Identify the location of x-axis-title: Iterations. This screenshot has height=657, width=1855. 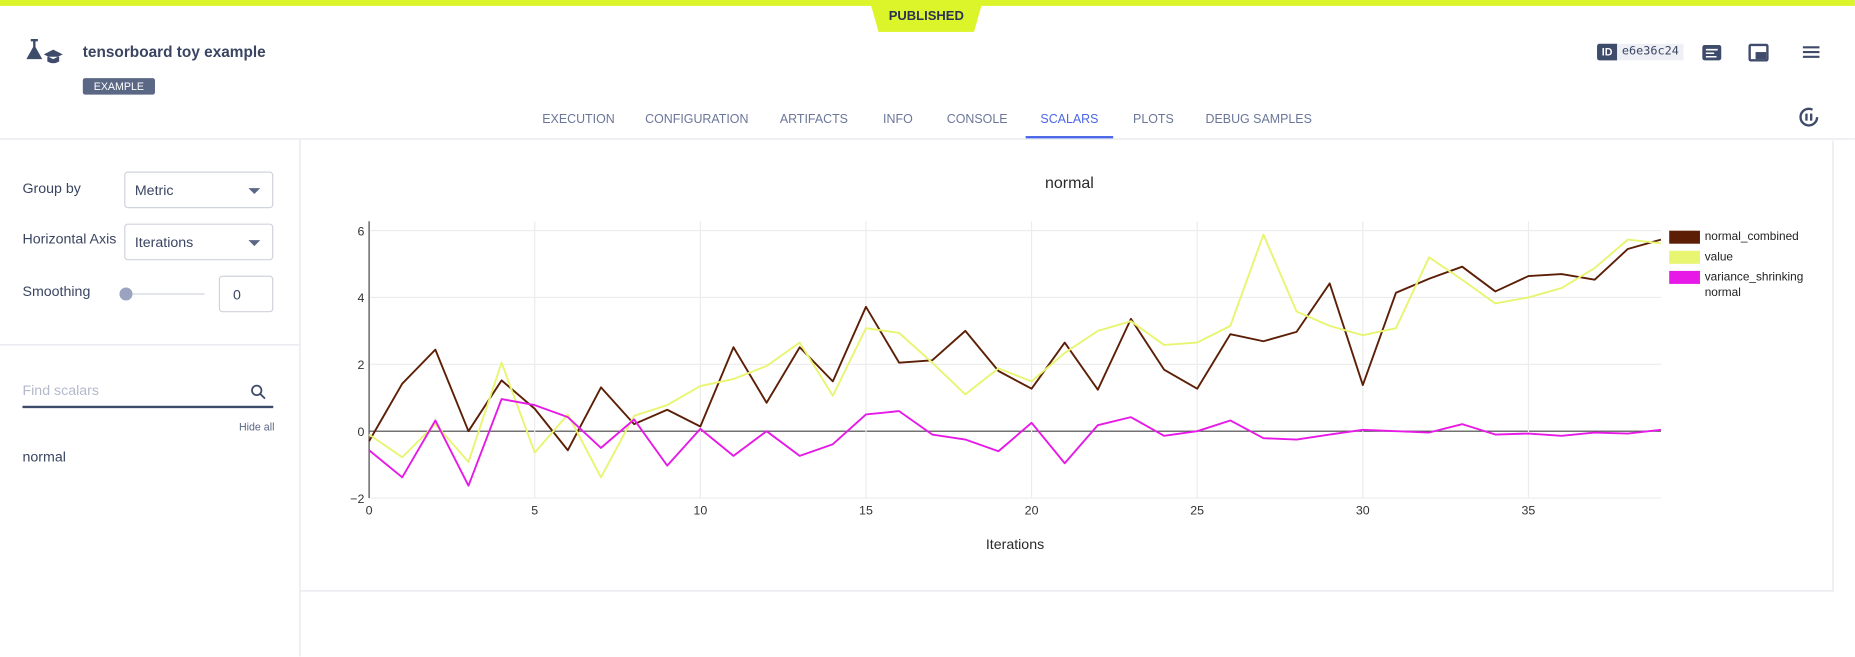
(1015, 545).